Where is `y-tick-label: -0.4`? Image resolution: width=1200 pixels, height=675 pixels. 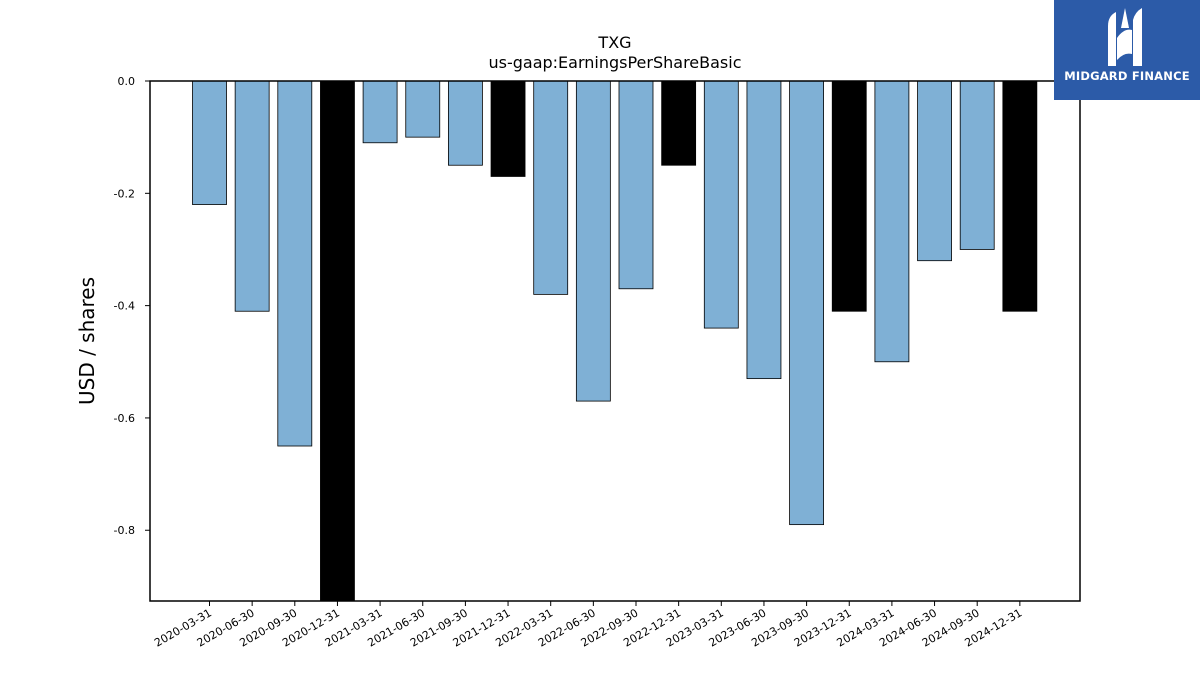 y-tick-label: -0.4 is located at coordinates (124, 306).